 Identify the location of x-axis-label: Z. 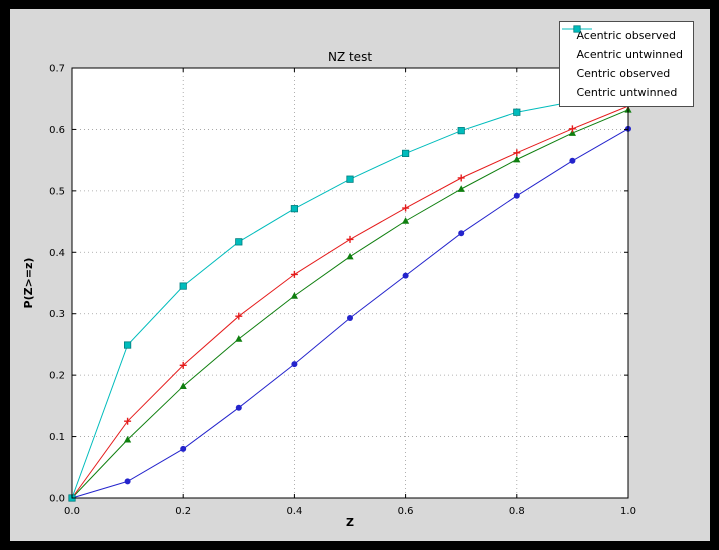
(350, 522).